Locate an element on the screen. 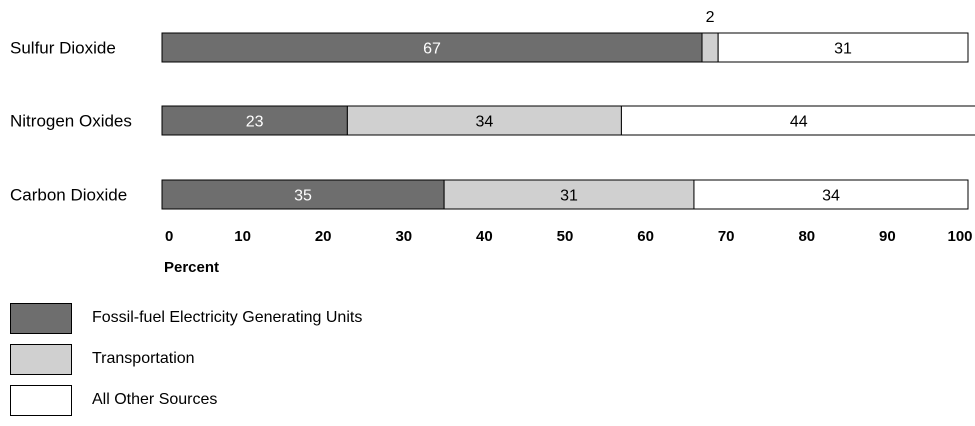 Image resolution: width=975 pixels, height=426 pixels. data-label-carbon-dioxide-transportation: 31 is located at coordinates (569, 196).